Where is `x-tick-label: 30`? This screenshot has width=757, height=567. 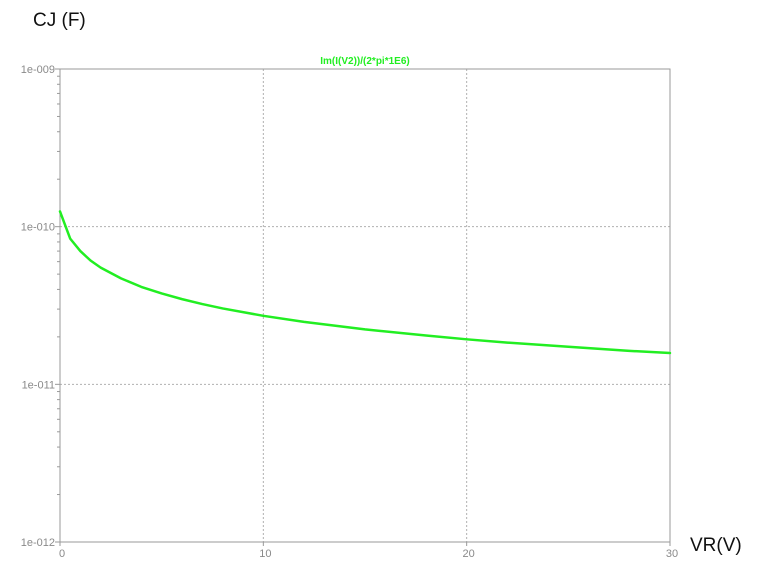
x-tick-label: 30 is located at coordinates (672, 554).